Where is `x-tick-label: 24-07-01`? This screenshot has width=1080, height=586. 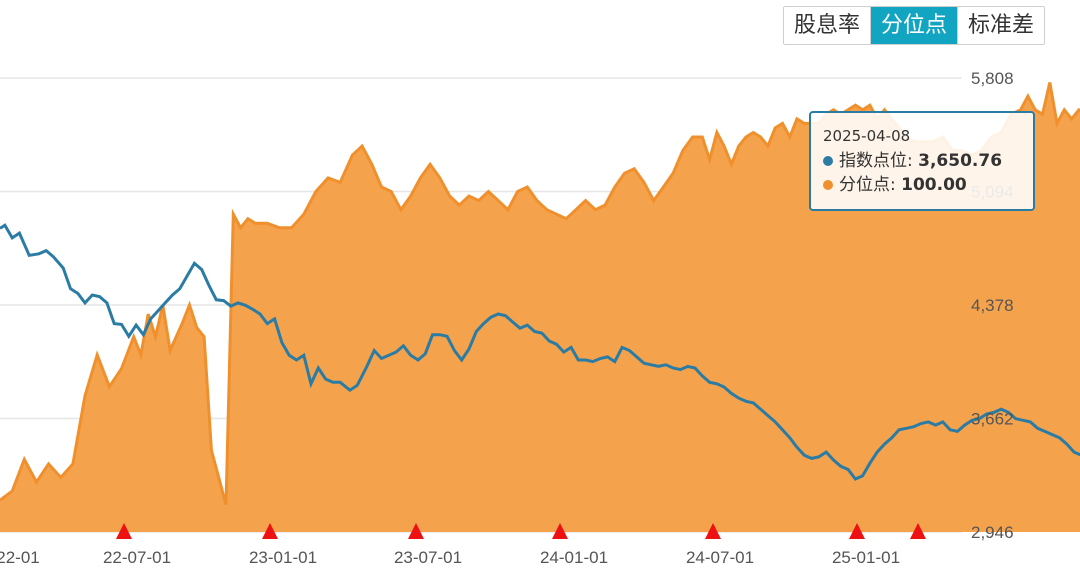 x-tick-label: 24-07-01 is located at coordinates (720, 557).